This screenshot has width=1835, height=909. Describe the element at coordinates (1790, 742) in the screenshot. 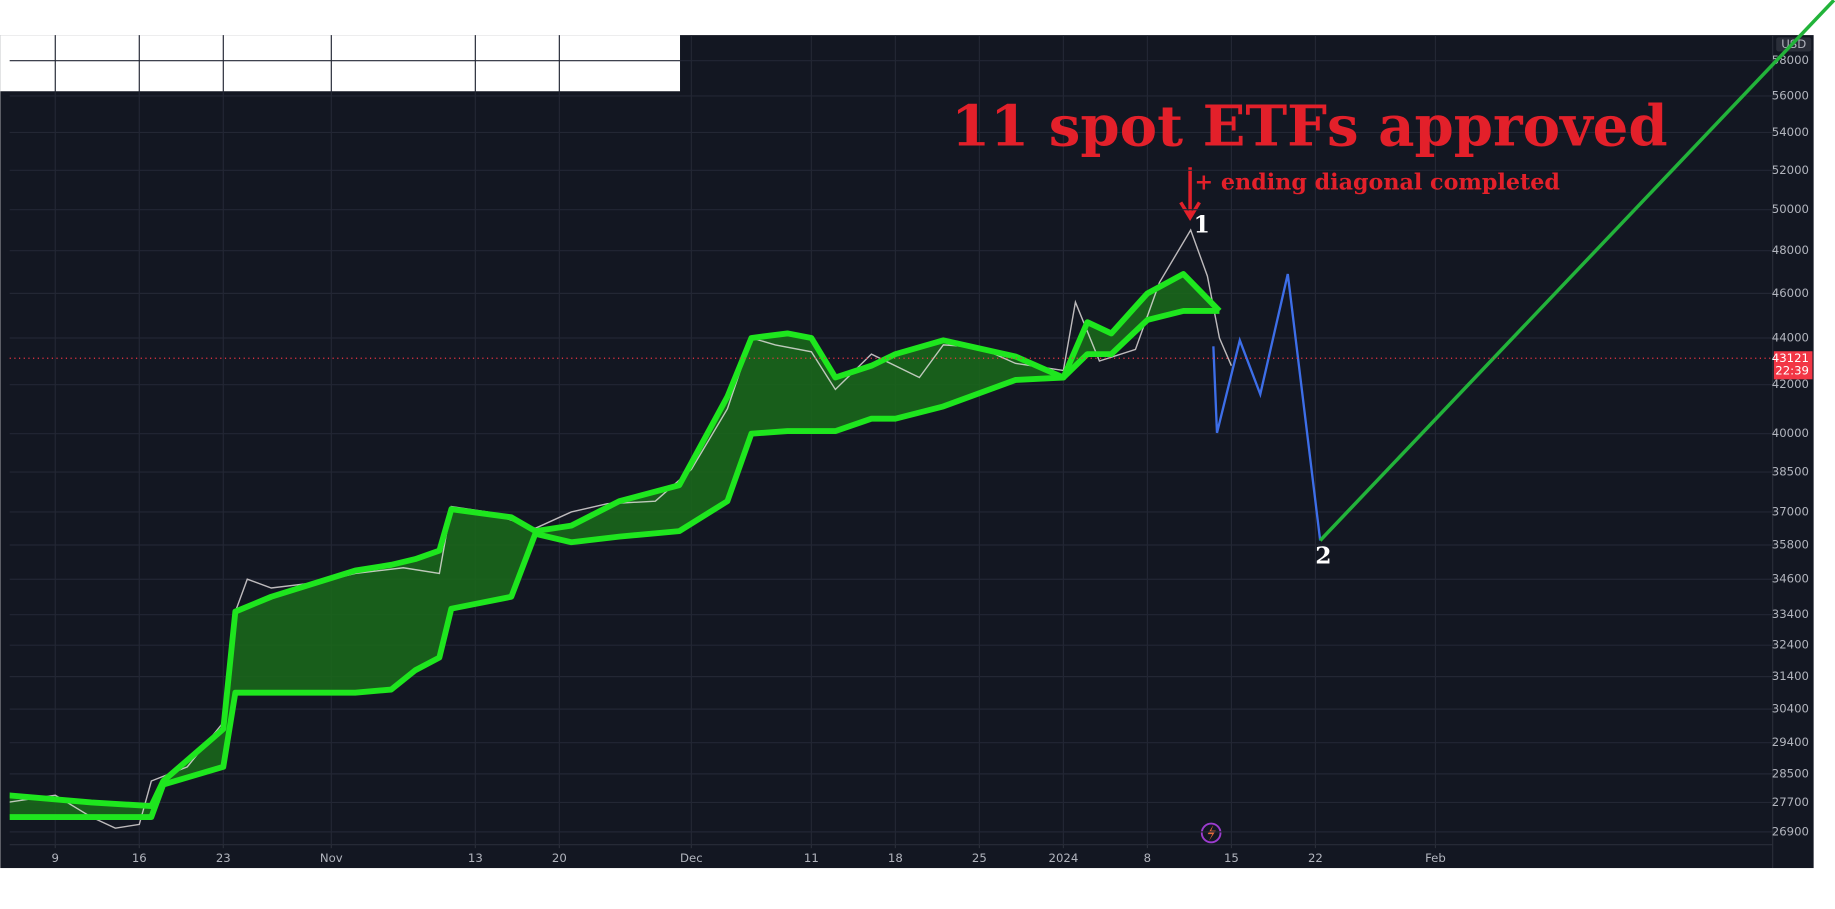

I see `y-tick-label: 29400` at that location.